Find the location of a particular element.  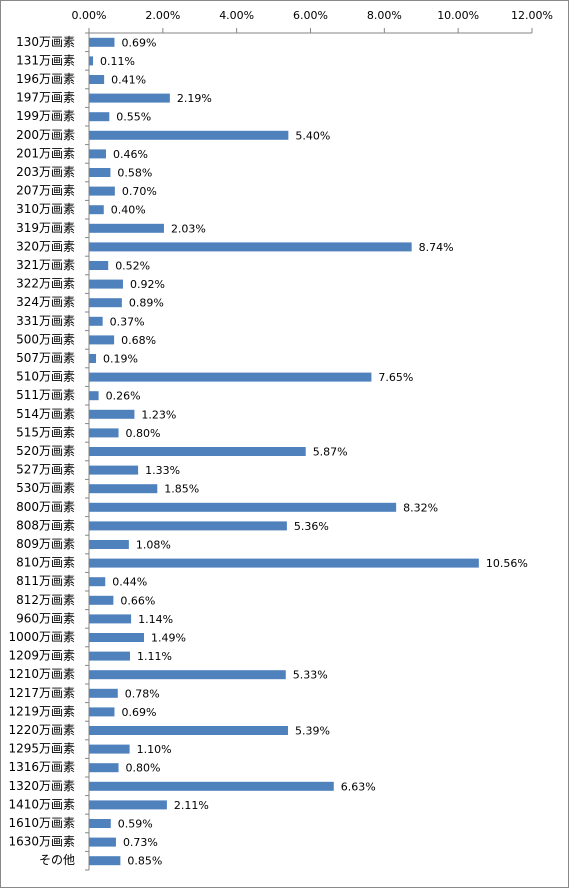

y-tick-label: 322万画素 is located at coordinates (45, 284).